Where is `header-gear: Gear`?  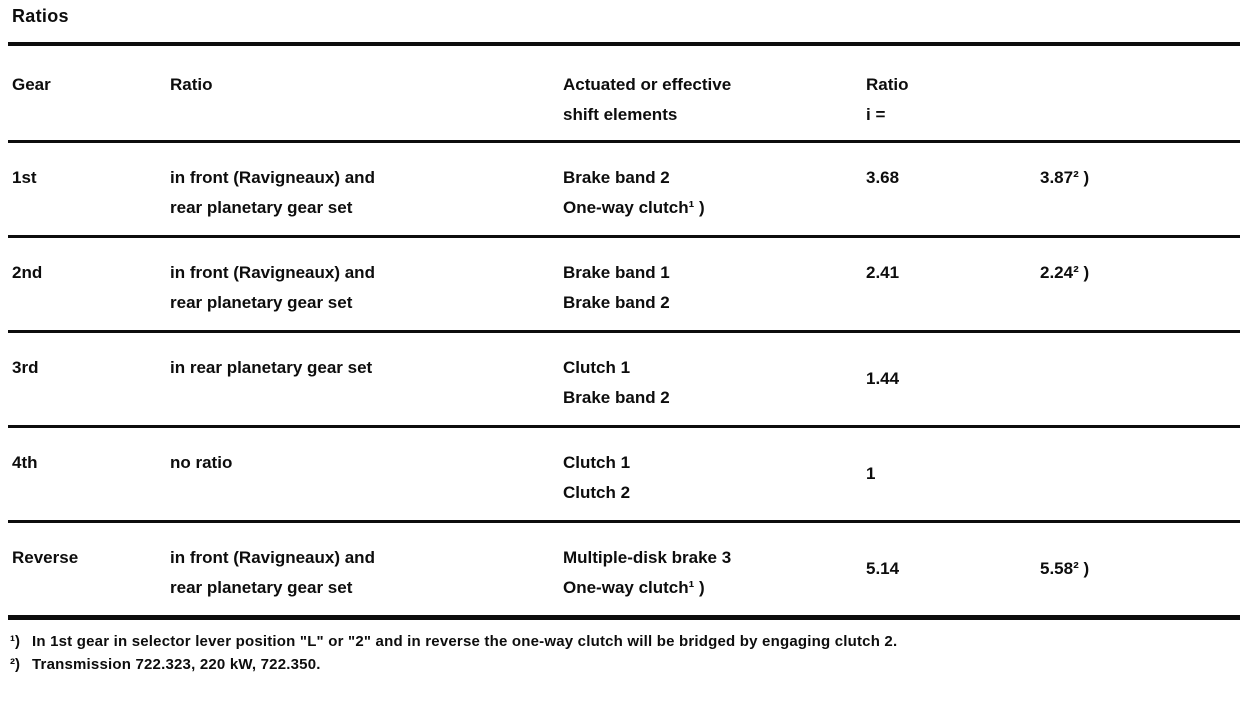 header-gear: Gear is located at coordinates (91, 93).